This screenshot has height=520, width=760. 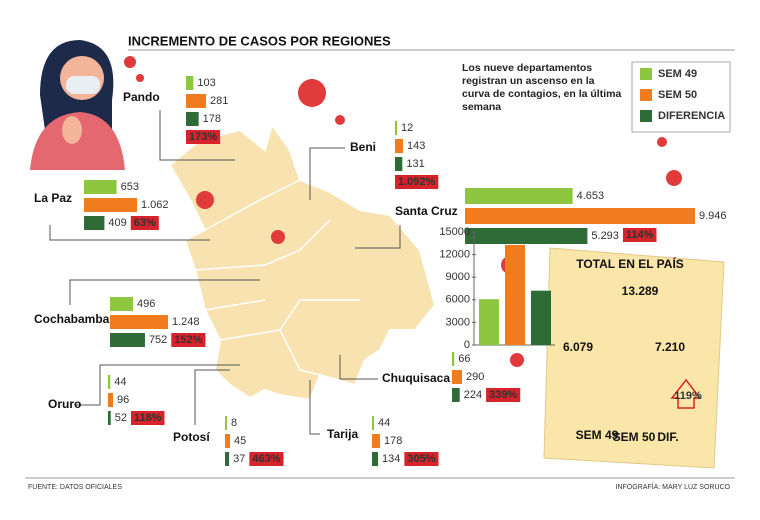 I want to click on value-label: 5.293, so click(x=605, y=236).